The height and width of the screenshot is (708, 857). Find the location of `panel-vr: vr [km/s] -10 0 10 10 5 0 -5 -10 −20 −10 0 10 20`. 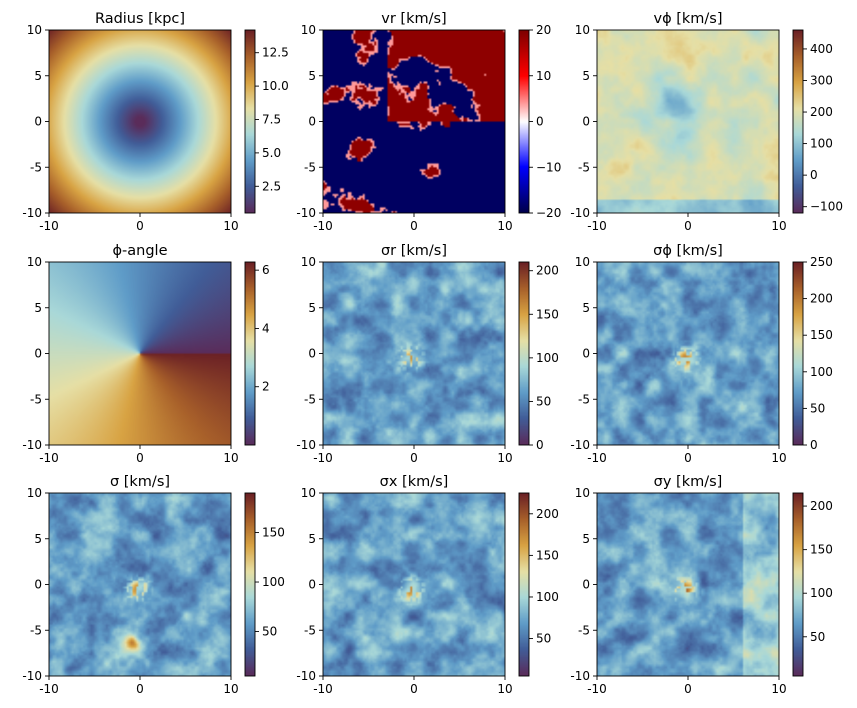

panel-vr: vr [km/s] -10 0 10 10 5 0 -5 -10 −20 −10 0 10 20 is located at coordinates (428, 122).